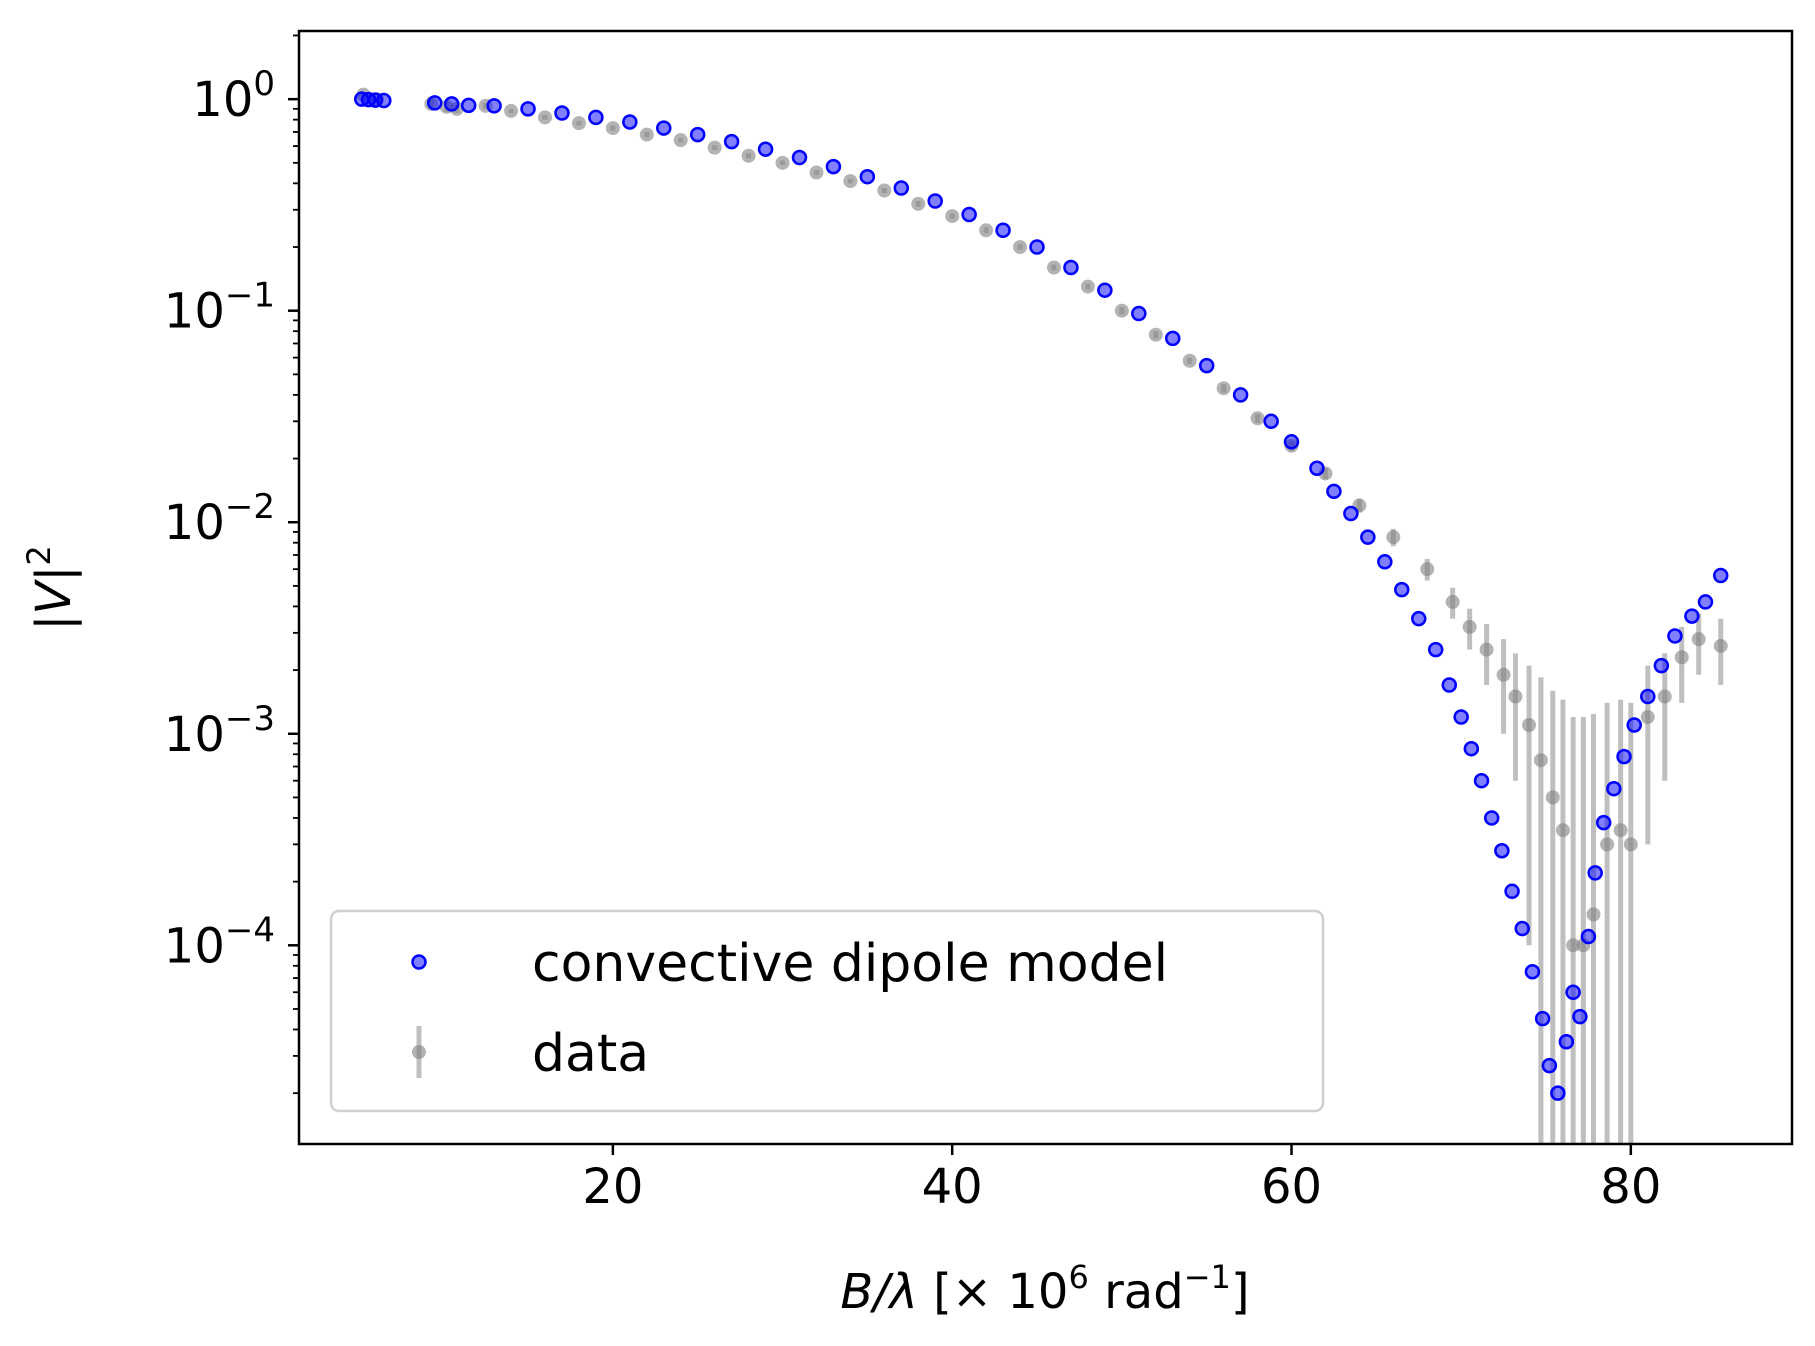  I want to click on y-axis-ticks: 10⁰ 10⁻¹ 10⁻² 10⁻³ 10⁻⁴, so click(231, 519).